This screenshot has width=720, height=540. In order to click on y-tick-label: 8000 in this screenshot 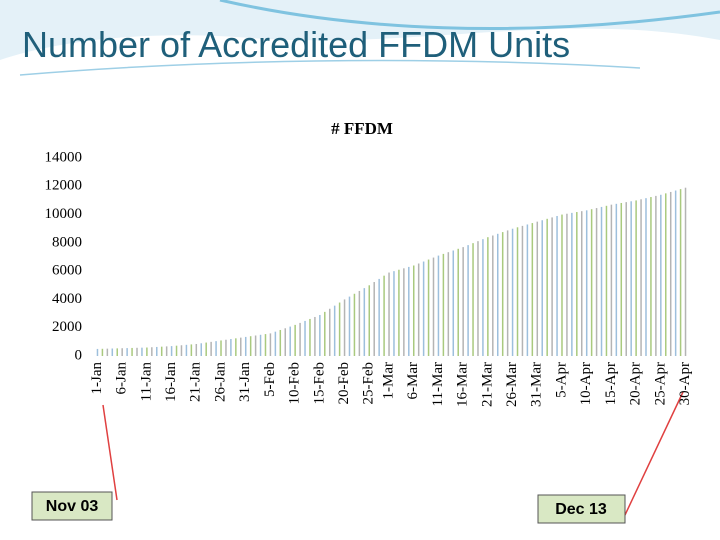, I will do `click(67, 242)`.